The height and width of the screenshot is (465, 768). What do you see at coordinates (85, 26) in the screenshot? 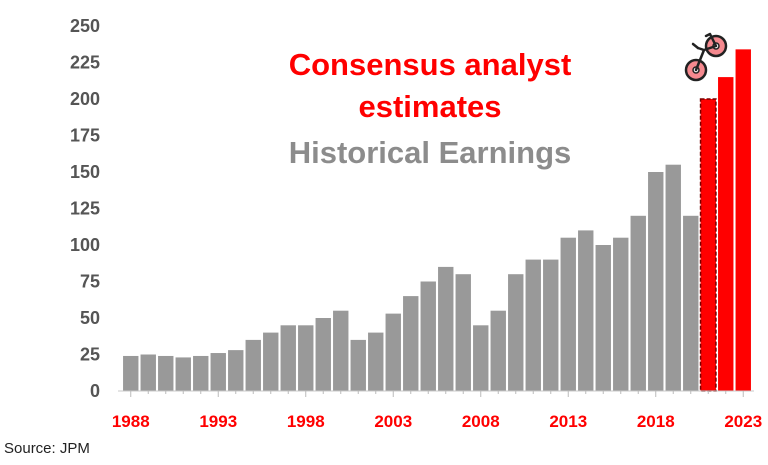
I see `y-tick-label: 250` at bounding box center [85, 26].